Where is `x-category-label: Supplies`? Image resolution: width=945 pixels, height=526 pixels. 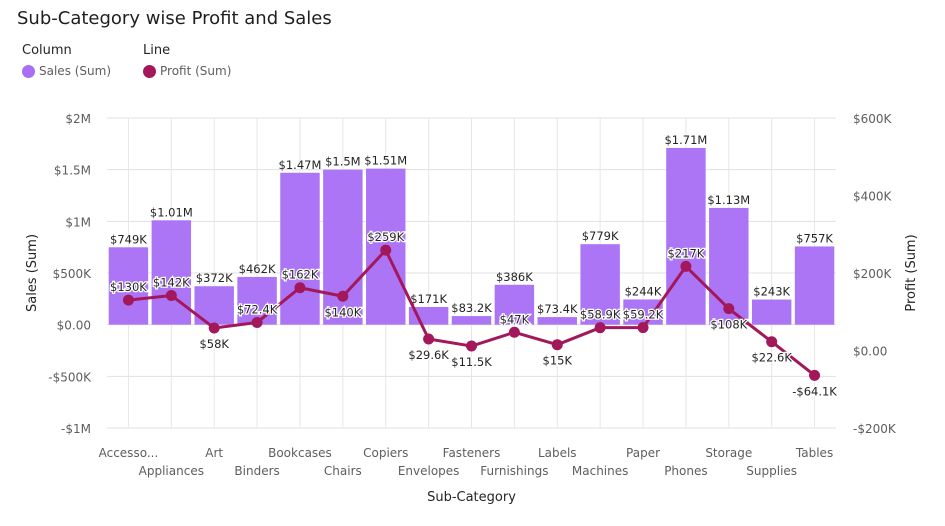 x-category-label: Supplies is located at coordinates (771, 471).